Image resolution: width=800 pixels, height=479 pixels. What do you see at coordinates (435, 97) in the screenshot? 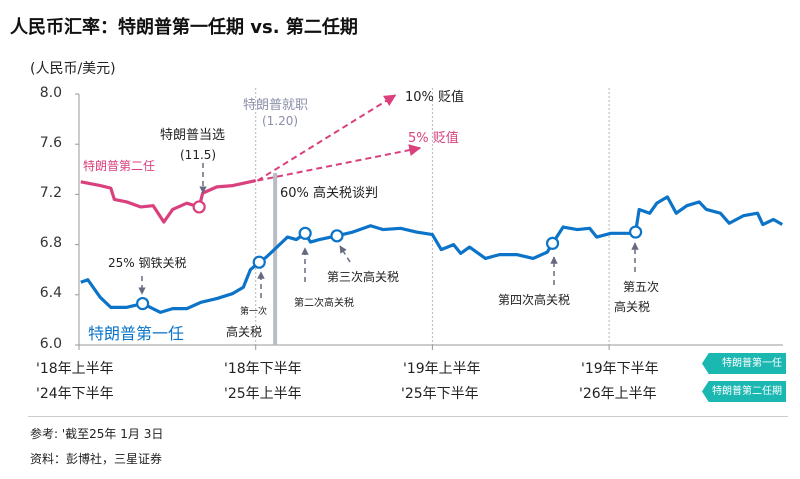
I see `depreciation-10-label: 10% 贬值` at bounding box center [435, 97].